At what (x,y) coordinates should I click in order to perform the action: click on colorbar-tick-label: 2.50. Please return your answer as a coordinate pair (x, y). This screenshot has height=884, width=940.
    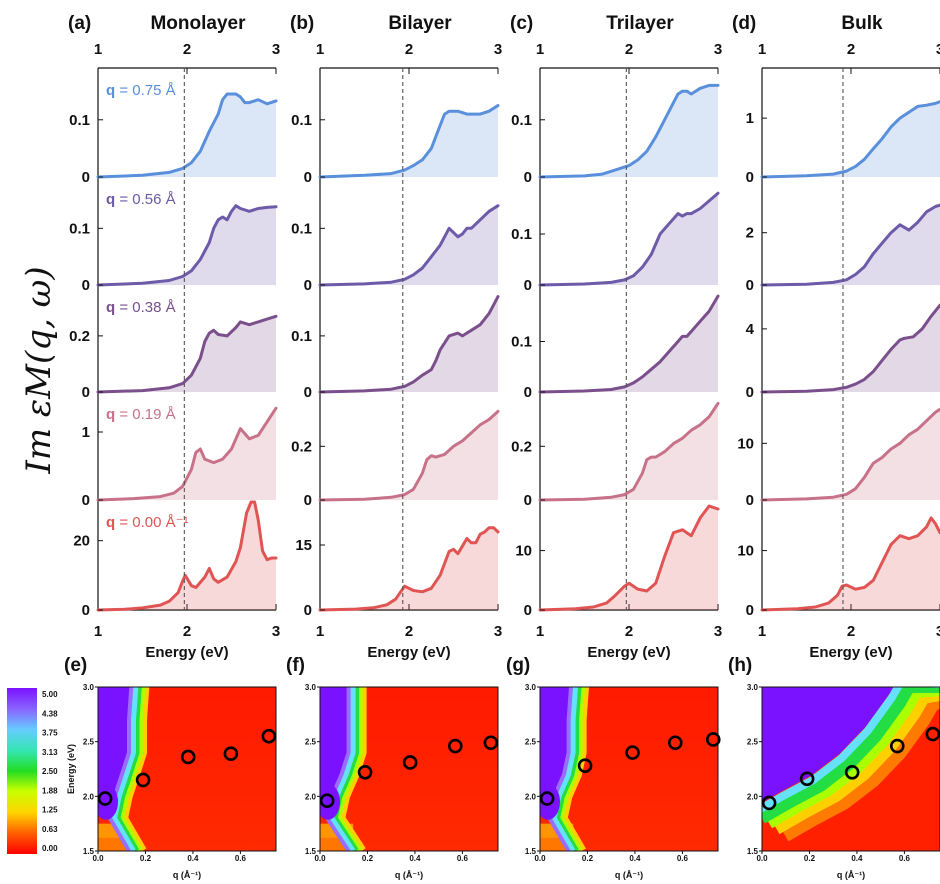
    Looking at the image, I should click on (50, 771).